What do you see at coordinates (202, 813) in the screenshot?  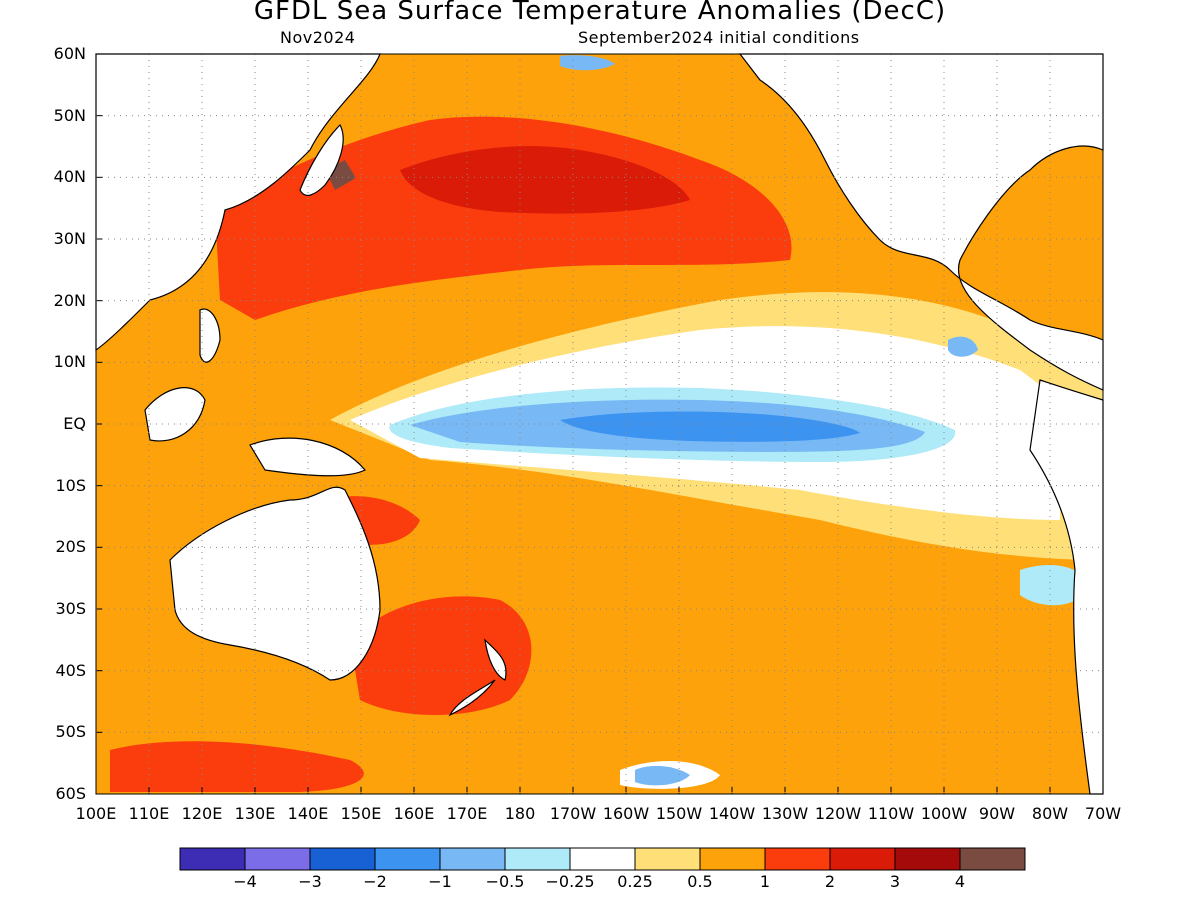 I see `lon-tick-label: 120E` at bounding box center [202, 813].